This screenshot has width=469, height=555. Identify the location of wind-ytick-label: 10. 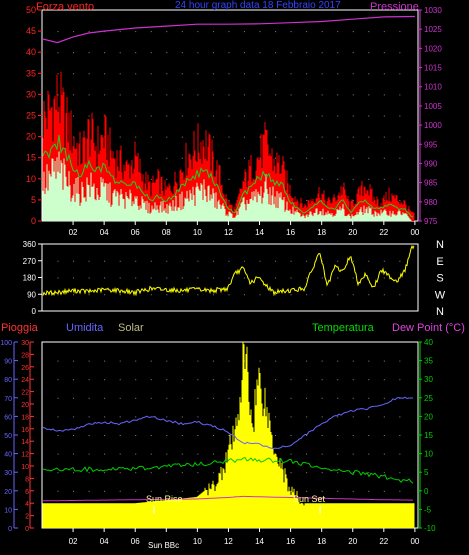
(31, 179).